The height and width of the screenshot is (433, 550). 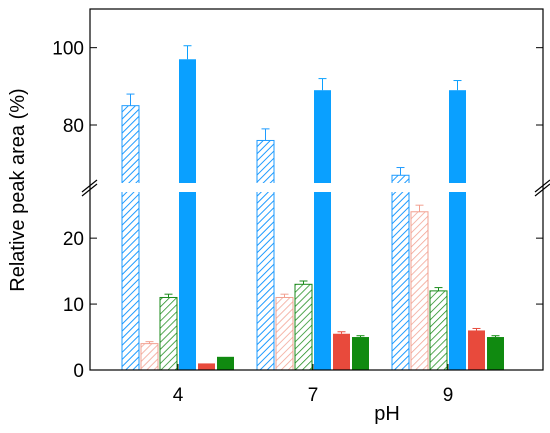 I want to click on x-tick-label: 9, so click(x=448, y=395).